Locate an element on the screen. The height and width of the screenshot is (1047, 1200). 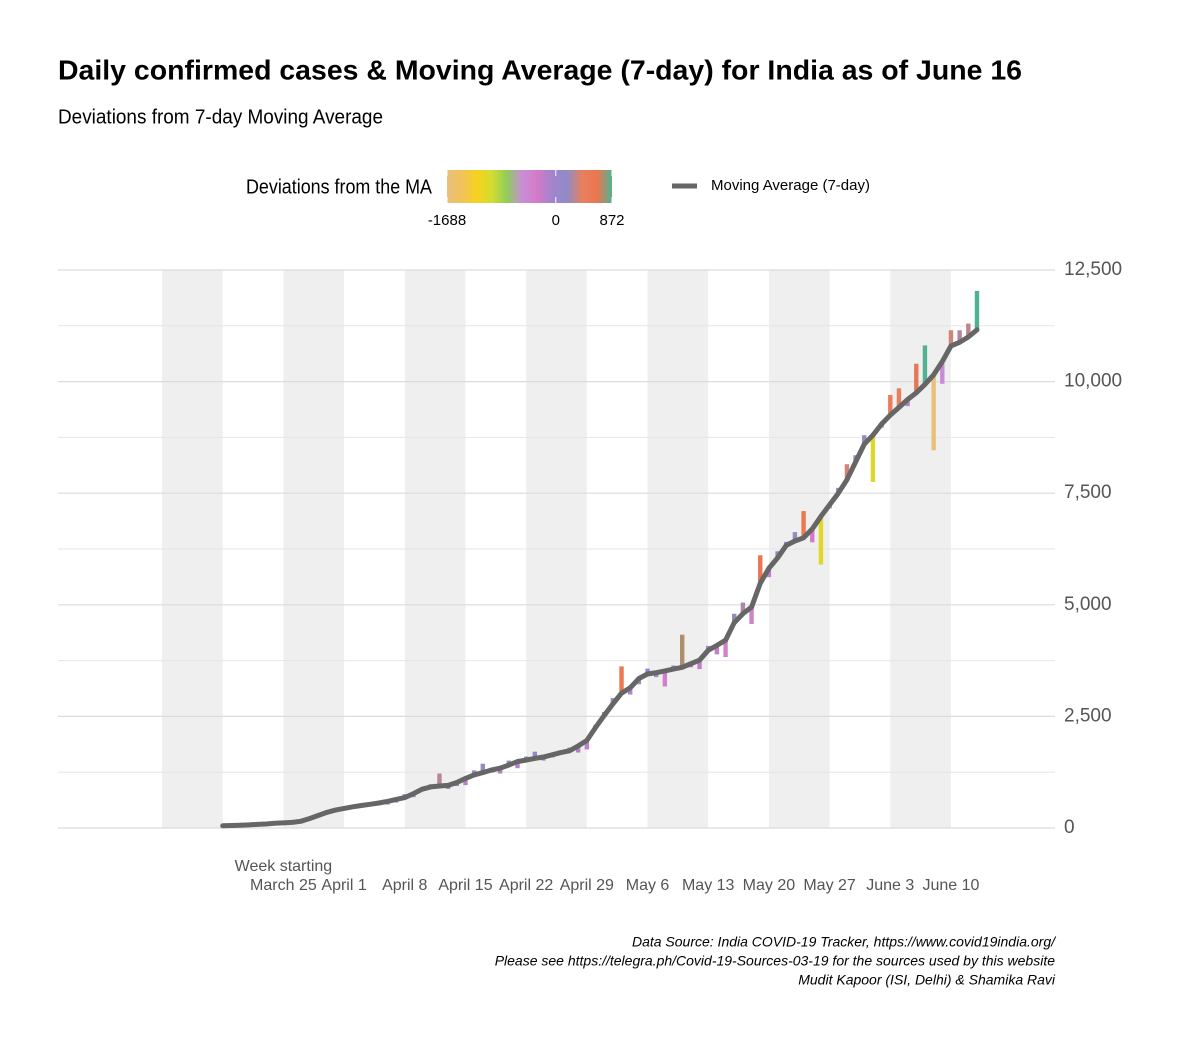
x-tick-label: April 15 is located at coordinates (465, 885).